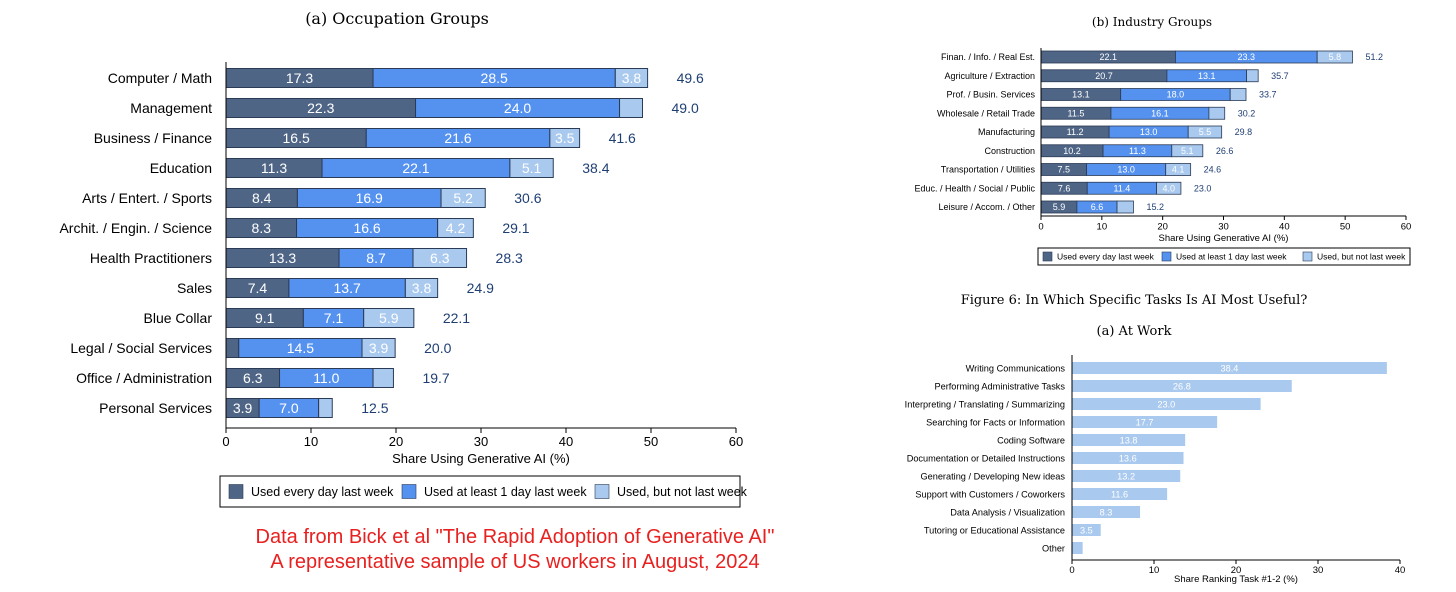 The image size is (1456, 592). Describe the element at coordinates (160, 78) in the screenshot. I see `category-label: Computer / Math` at that location.